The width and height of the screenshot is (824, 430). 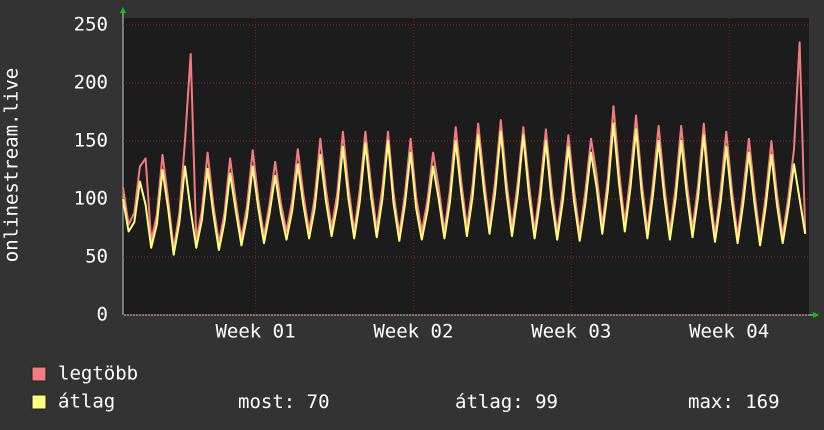 What do you see at coordinates (91, 25) in the screenshot?
I see `y-tick-label: 250` at bounding box center [91, 25].